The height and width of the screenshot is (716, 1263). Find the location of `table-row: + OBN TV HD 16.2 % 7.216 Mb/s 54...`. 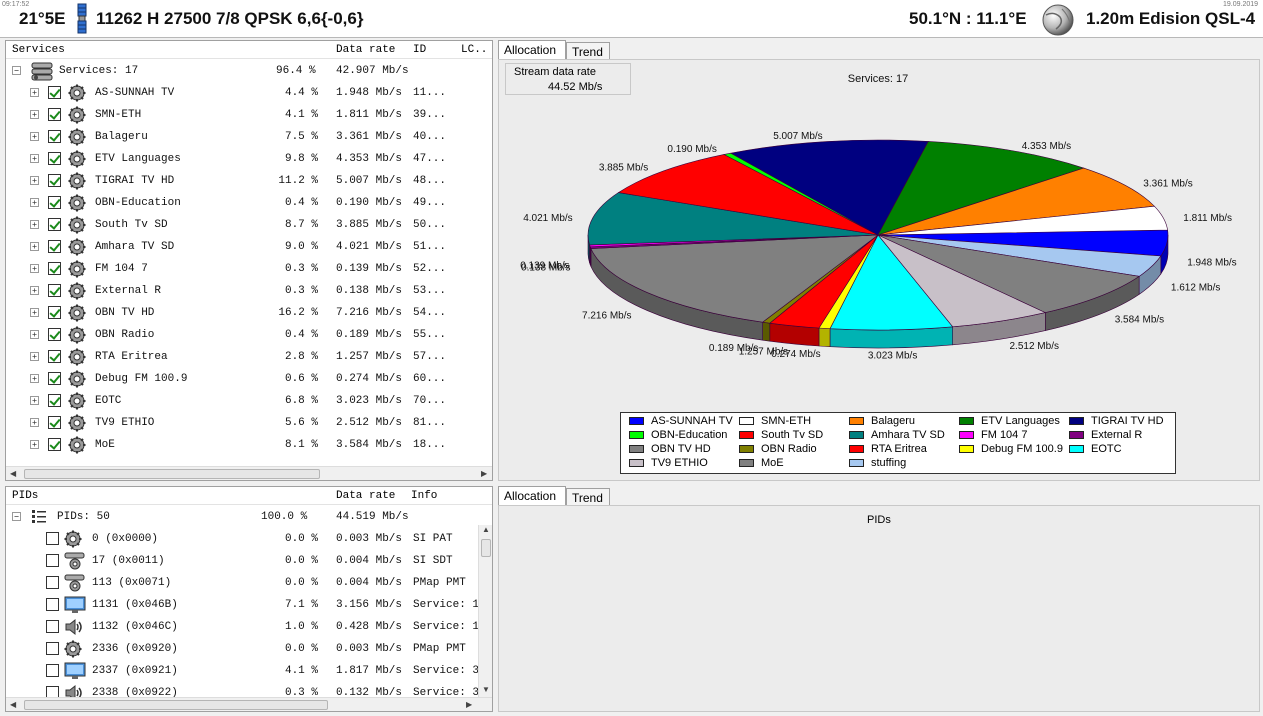

table-row: + OBN TV HD 16.2 % 7.216 Mb/s 54... is located at coordinates (249, 313).